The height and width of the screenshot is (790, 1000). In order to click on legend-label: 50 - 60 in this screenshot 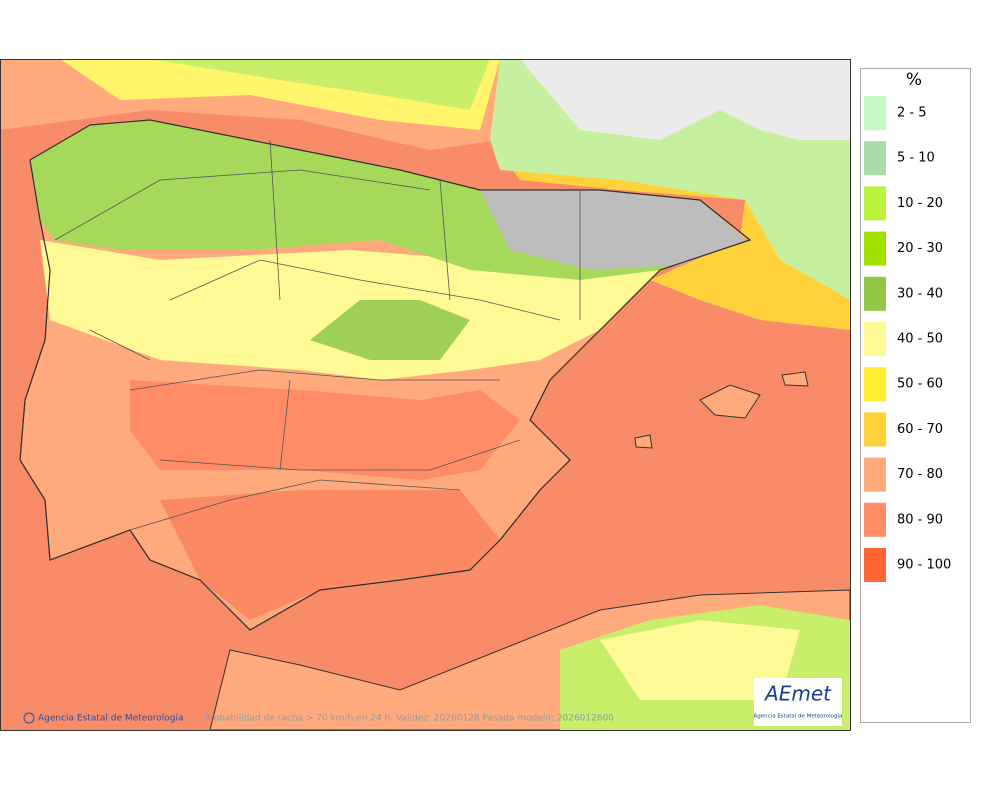, I will do `click(920, 384)`.